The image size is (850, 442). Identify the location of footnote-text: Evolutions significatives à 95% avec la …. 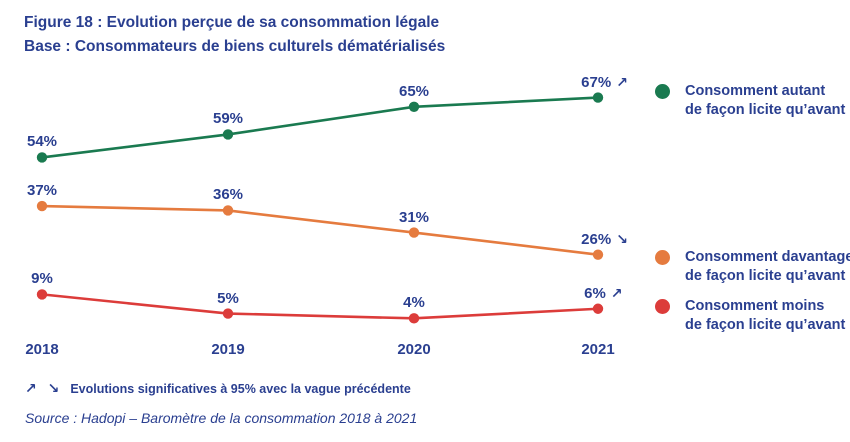
(240, 389).